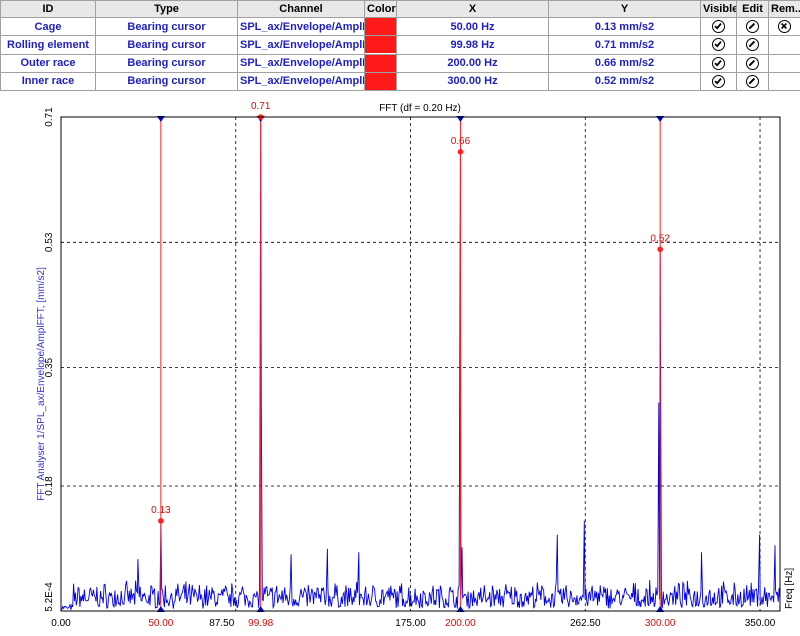 This screenshot has width=800, height=636. What do you see at coordinates (260, 623) in the screenshot?
I see `cursor-x-label: 99.98` at bounding box center [260, 623].